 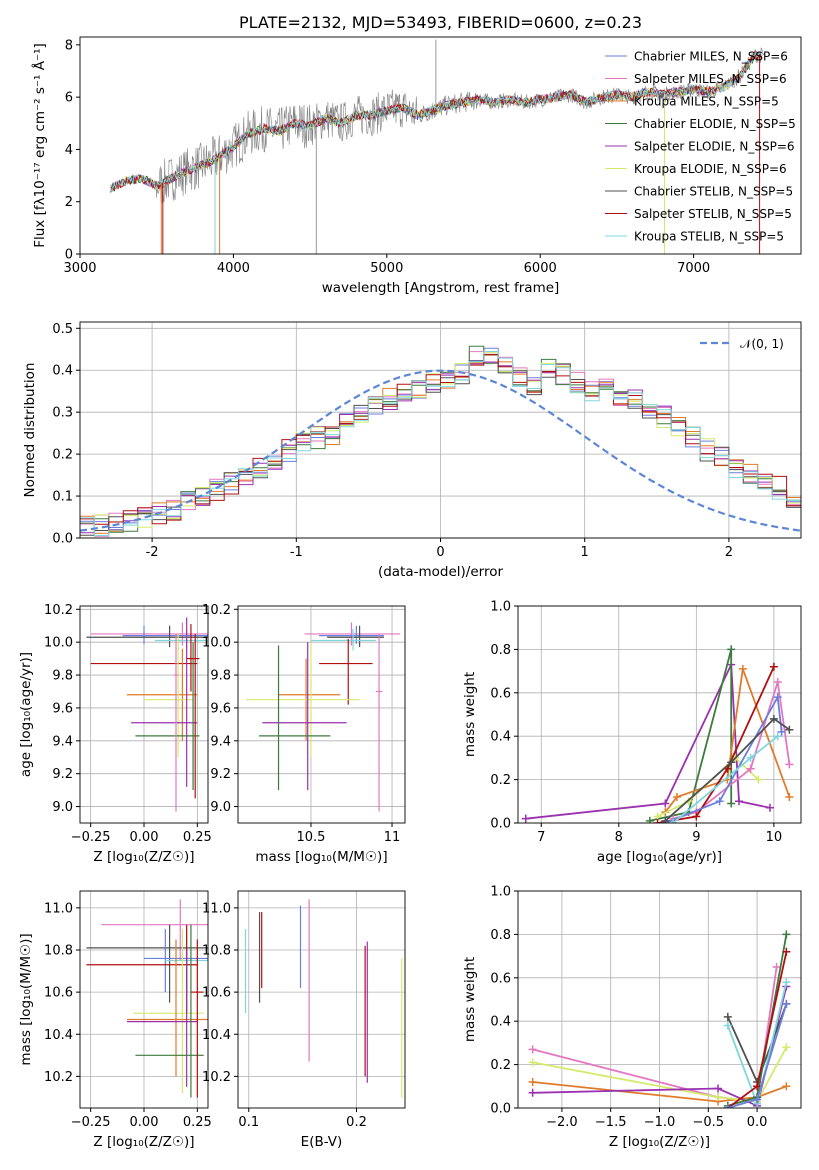 I want to click on legend-label: Chabrier ELODIE, N_SSP=5, so click(x=715, y=124).